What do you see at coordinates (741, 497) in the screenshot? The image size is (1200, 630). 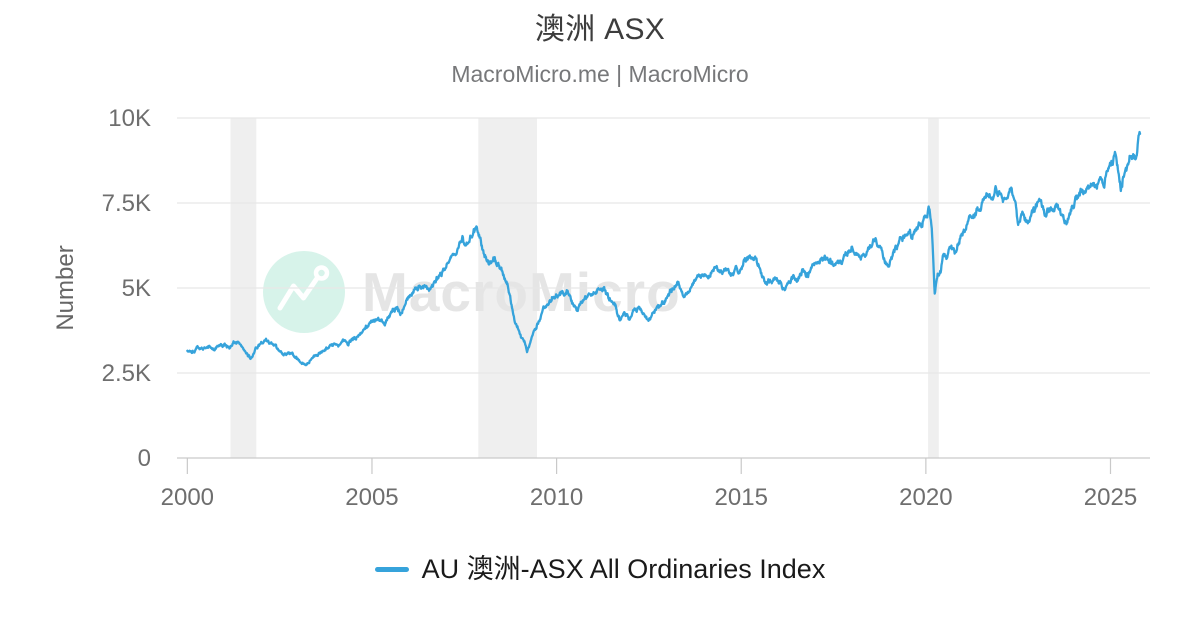 I see `x-tick-label: 2015` at bounding box center [741, 497].